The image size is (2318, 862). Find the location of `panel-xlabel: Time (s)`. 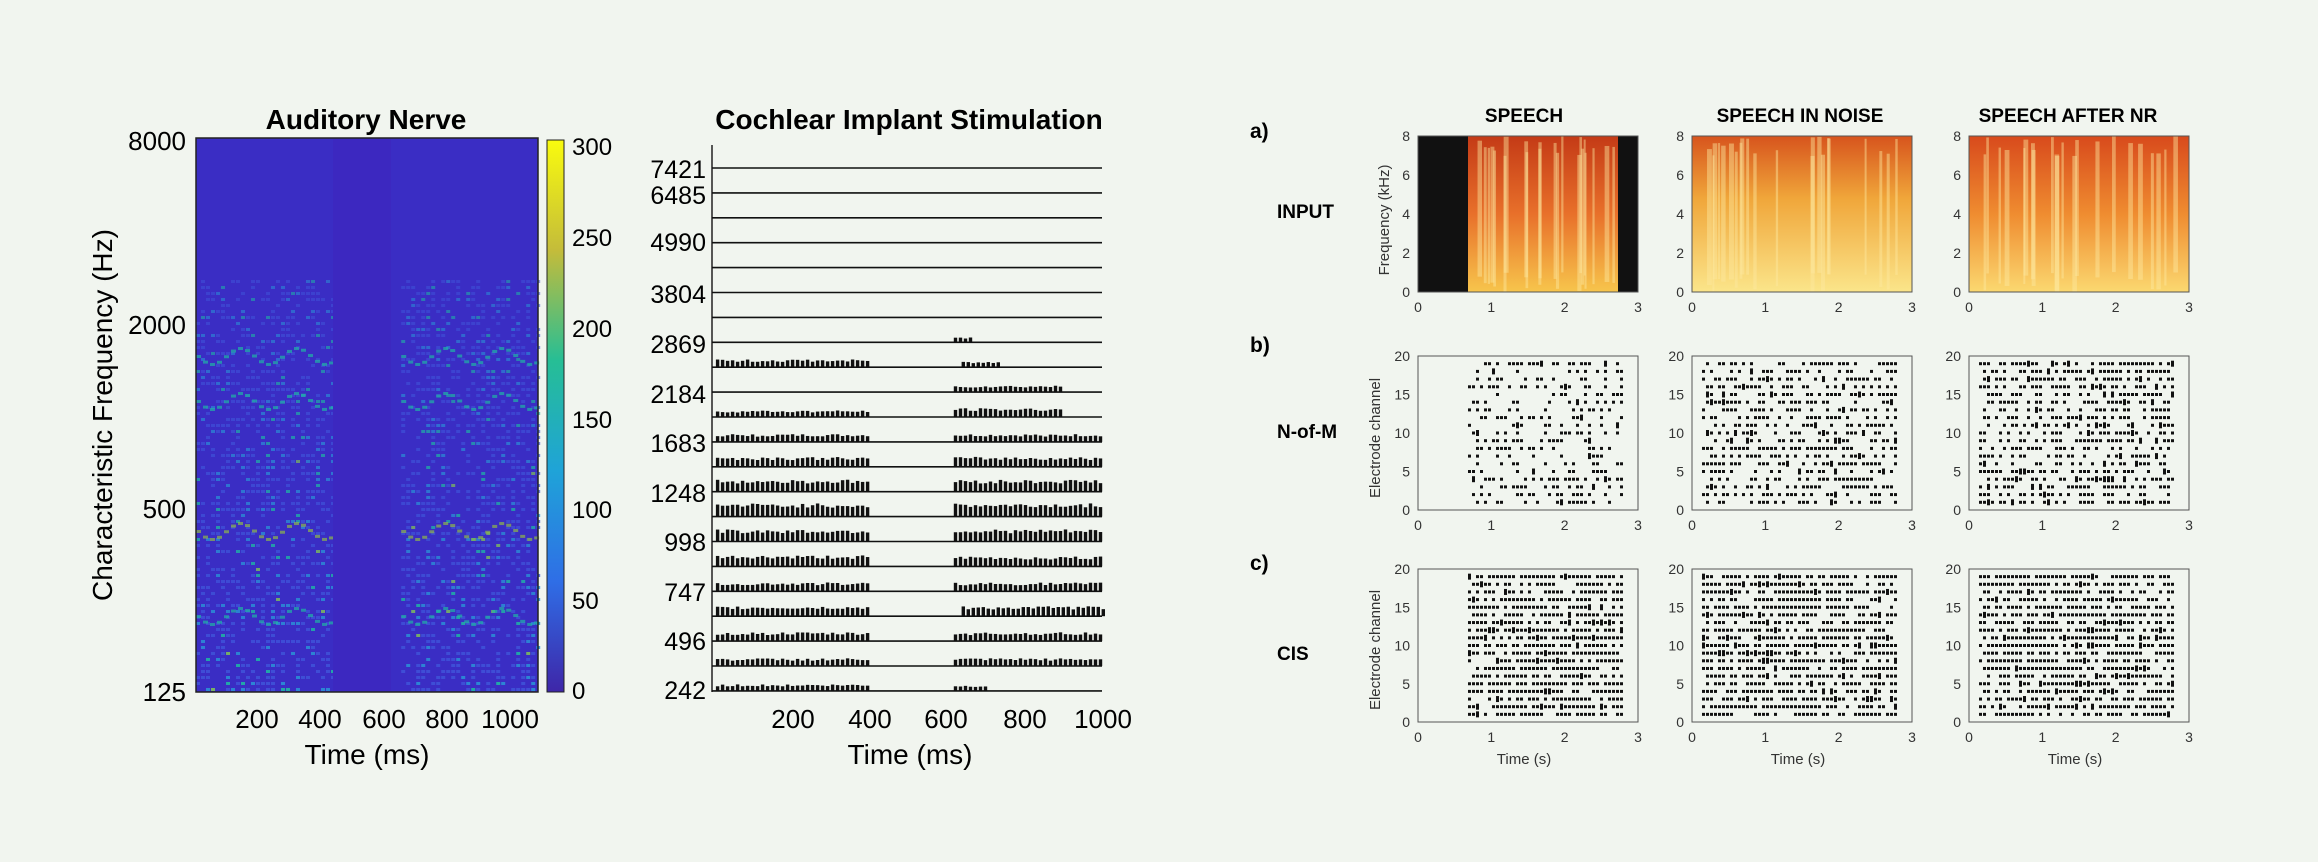

panel-xlabel: Time (s) is located at coordinates (1524, 759).